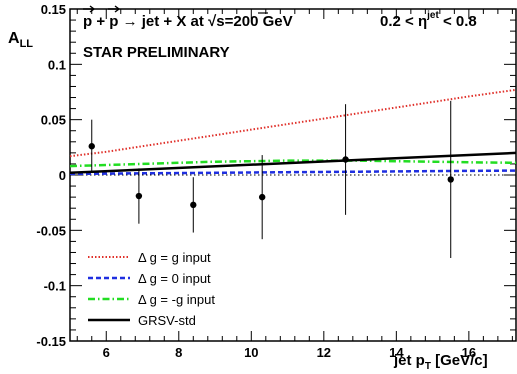  I want to click on curve-dashdot, so click(293, 163).